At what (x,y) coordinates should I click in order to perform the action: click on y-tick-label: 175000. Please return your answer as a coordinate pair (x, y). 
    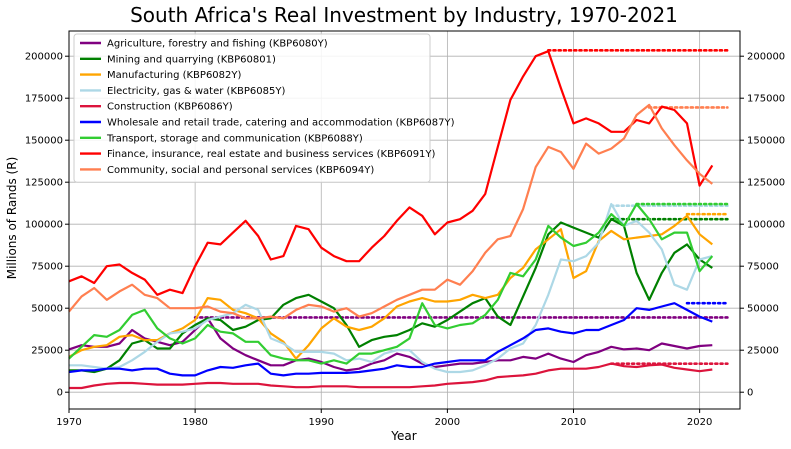
    Looking at the image, I should click on (44, 99).